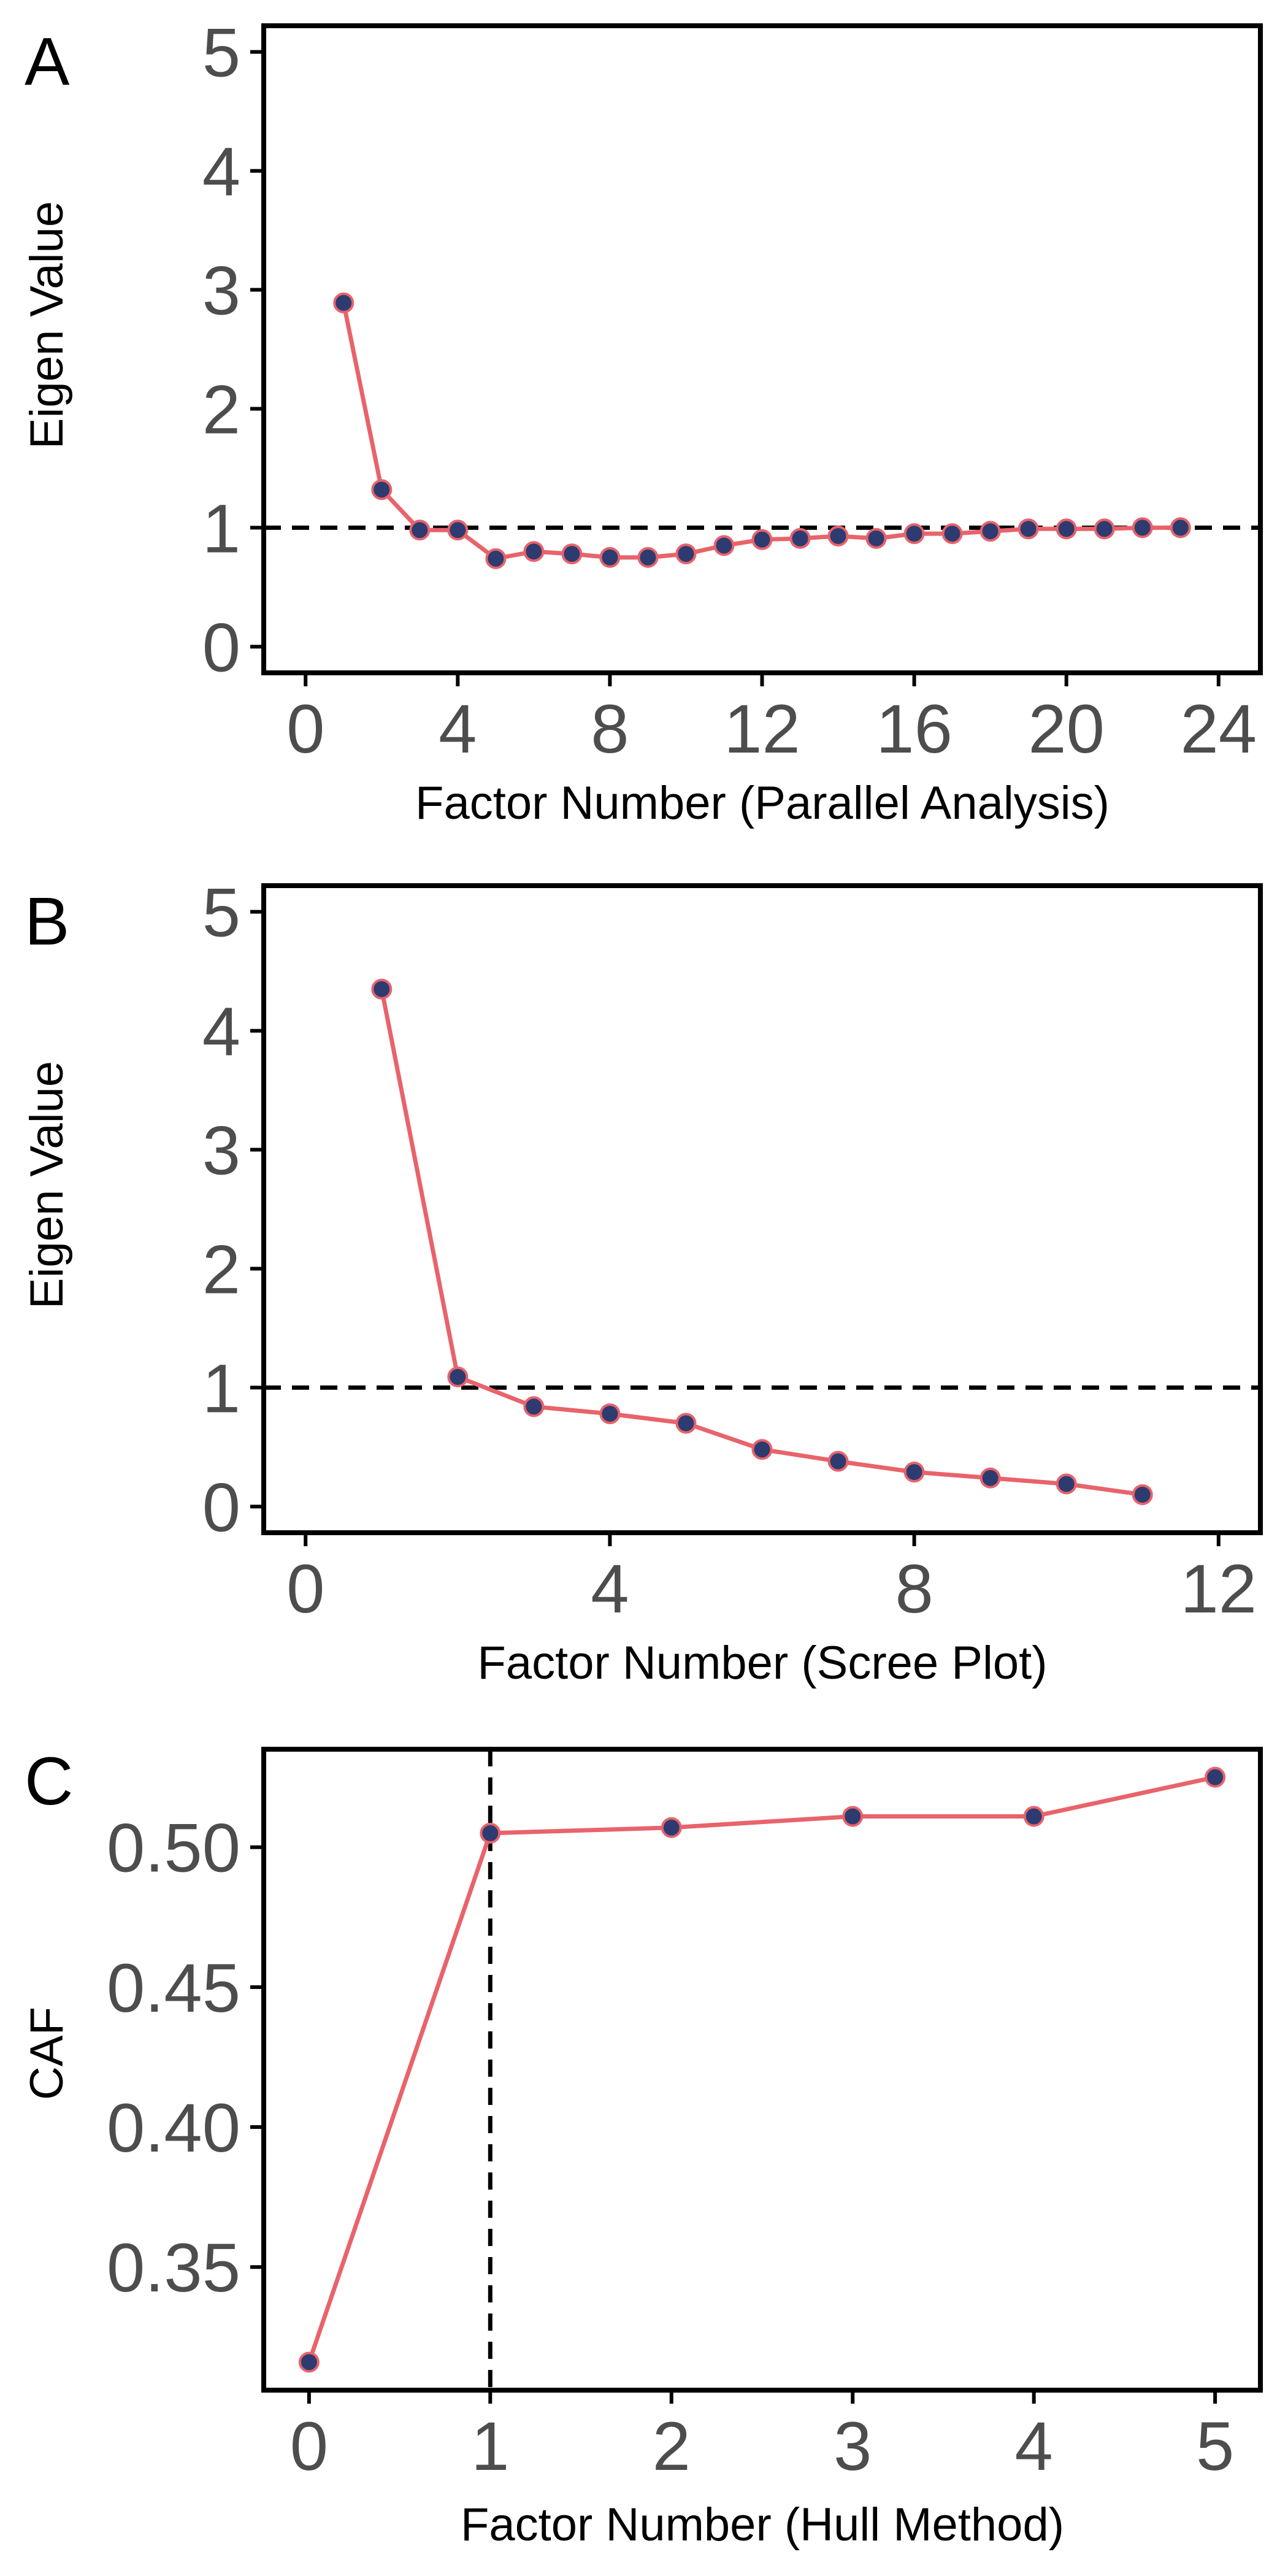 The image size is (1288, 2576). What do you see at coordinates (47, 61) in the screenshot?
I see `panel-a-letter: A` at bounding box center [47, 61].